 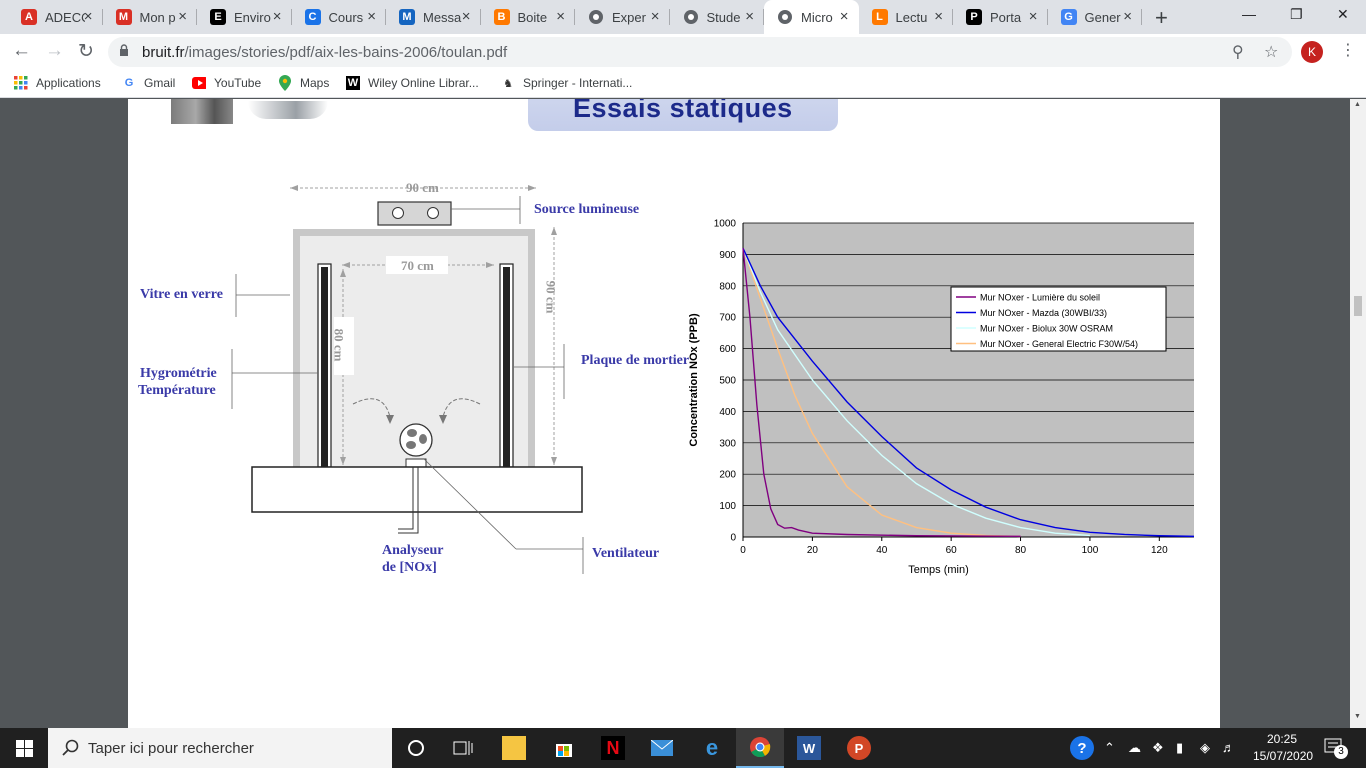 What do you see at coordinates (124, 50) in the screenshot?
I see `lock-icon` at bounding box center [124, 50].